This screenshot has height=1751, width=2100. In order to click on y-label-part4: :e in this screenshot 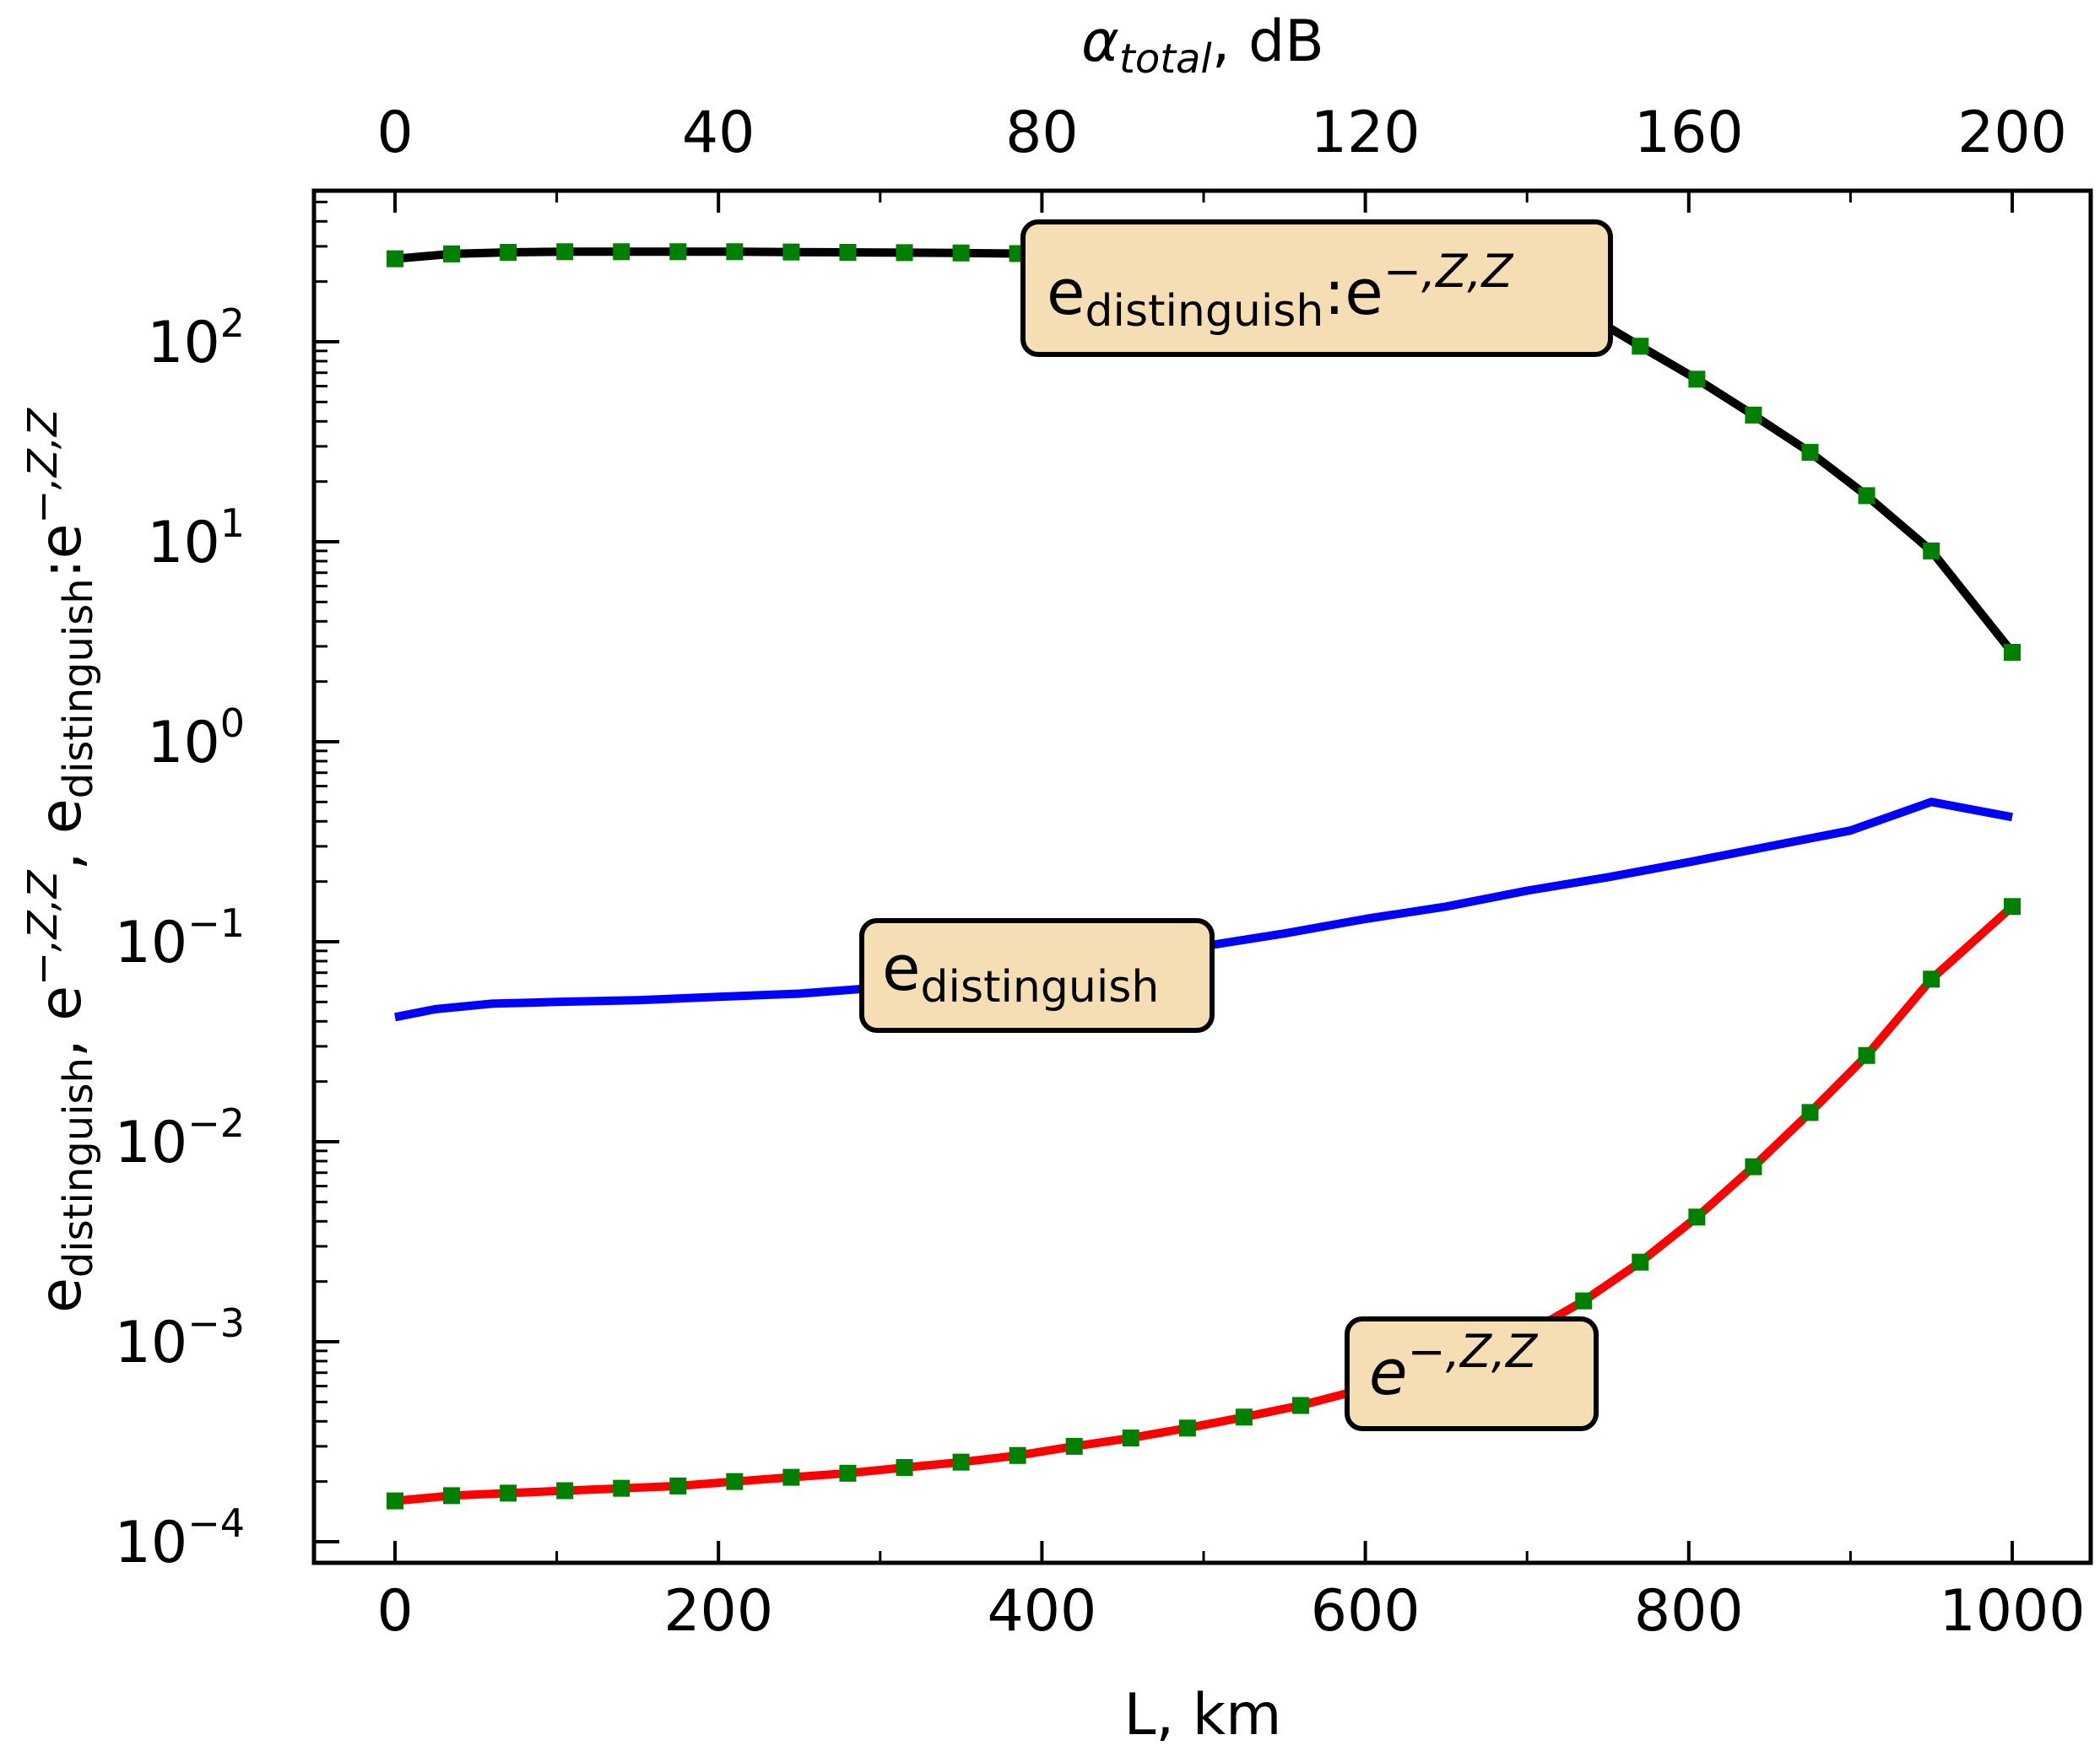, I will do `click(61, 551)`.